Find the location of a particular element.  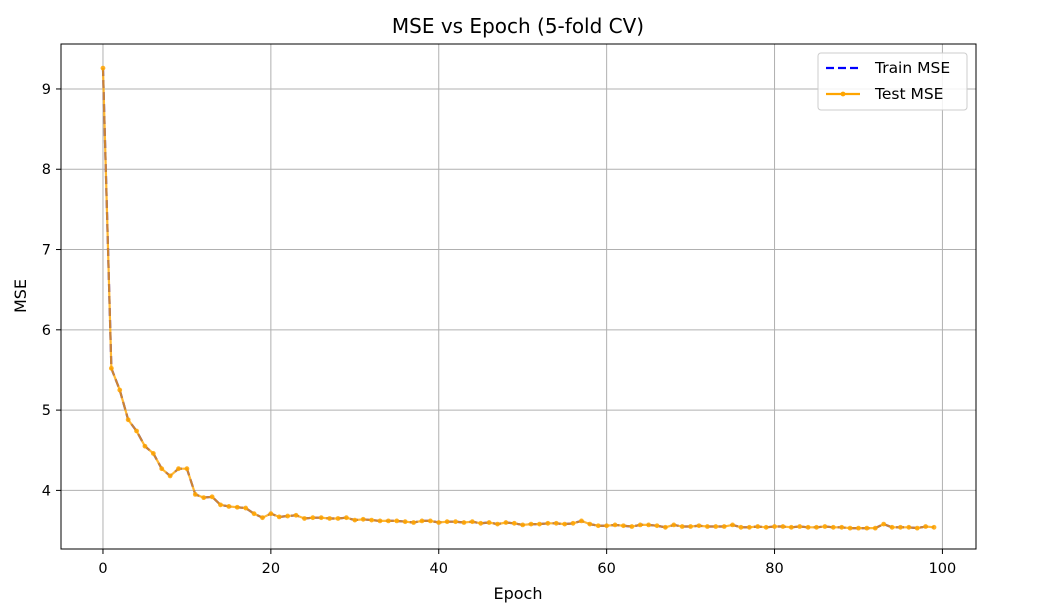

x-tick-label: 80 is located at coordinates (774, 569).